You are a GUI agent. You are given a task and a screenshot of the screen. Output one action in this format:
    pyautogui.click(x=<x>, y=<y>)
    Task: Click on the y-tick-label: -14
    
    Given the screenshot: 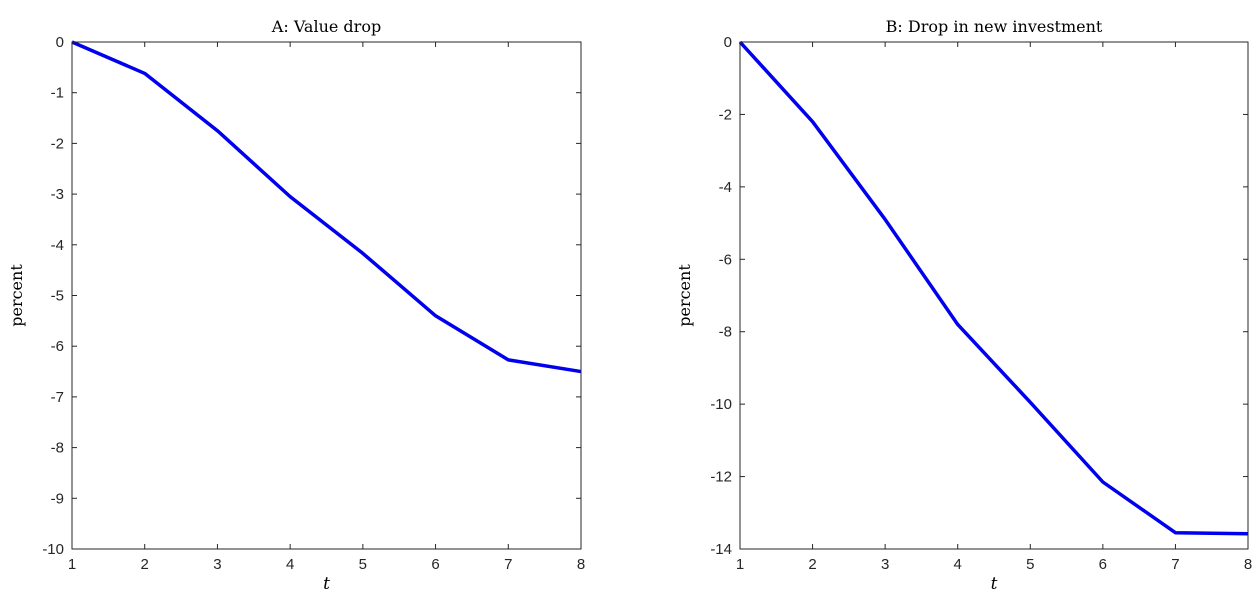 What is the action you would take?
    pyautogui.click(x=721, y=549)
    